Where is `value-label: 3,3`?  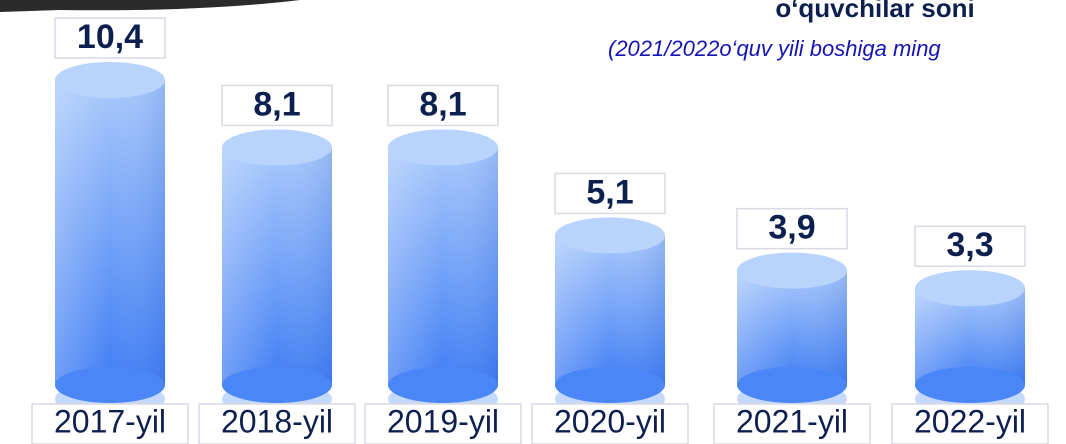 value-label: 3,3 is located at coordinates (969, 245).